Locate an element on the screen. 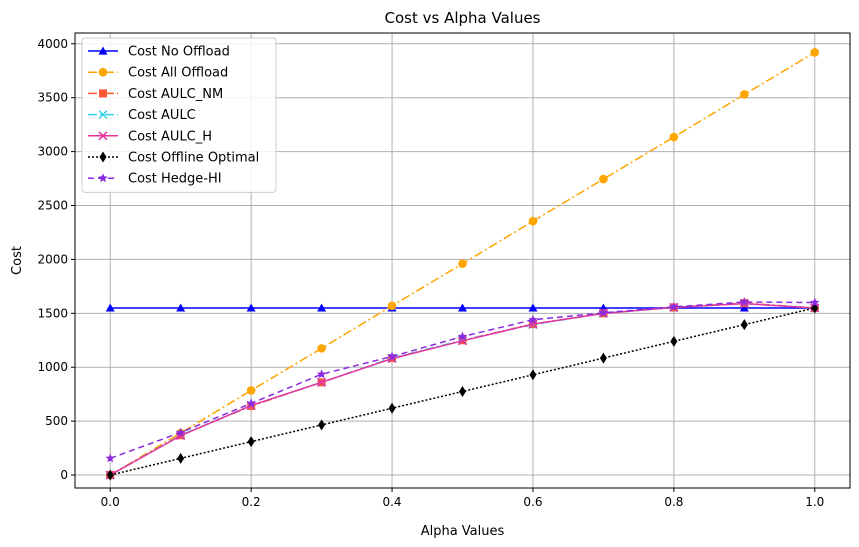 This screenshot has height=547, width=859. legend-item: Cost Hedge-HI is located at coordinates (155, 179).